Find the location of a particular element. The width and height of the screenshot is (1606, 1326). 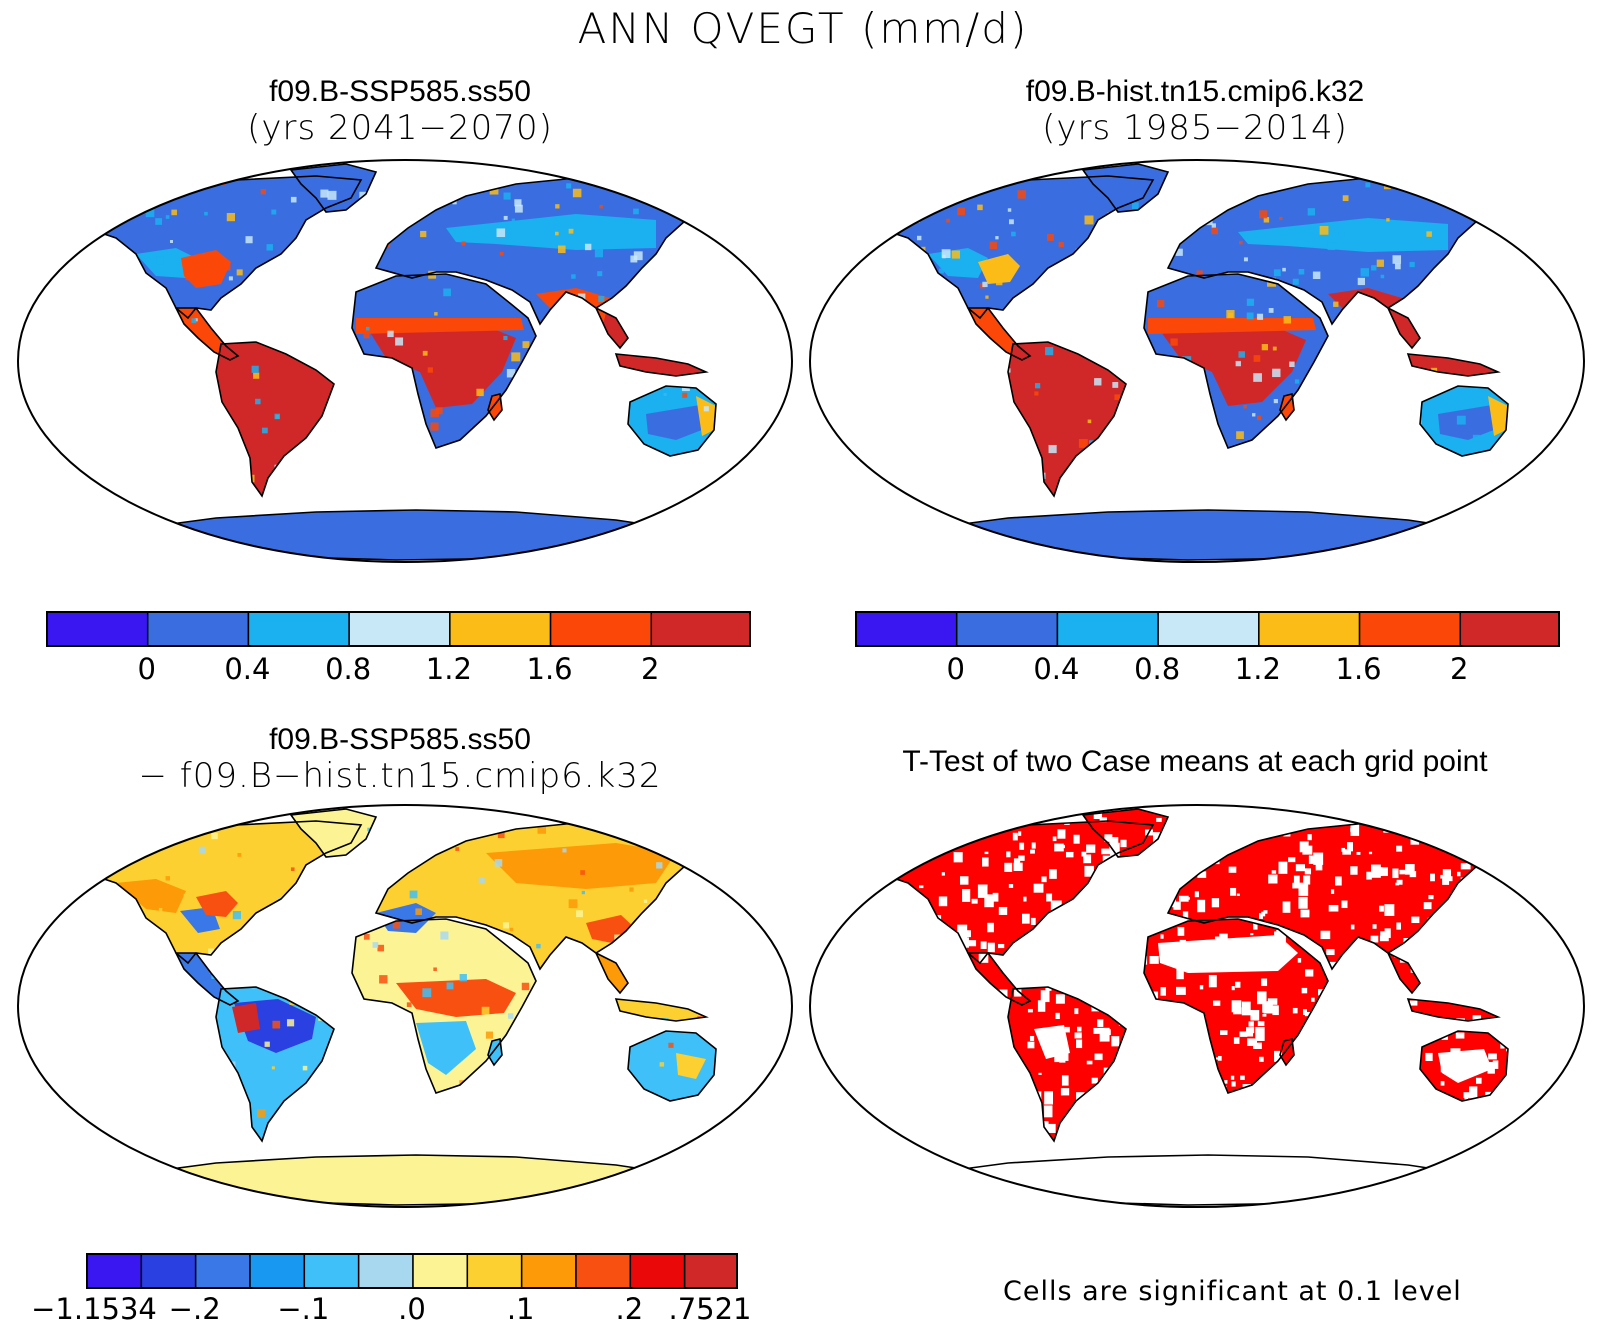

coastline-indonesia is located at coordinates (1453, 1010).